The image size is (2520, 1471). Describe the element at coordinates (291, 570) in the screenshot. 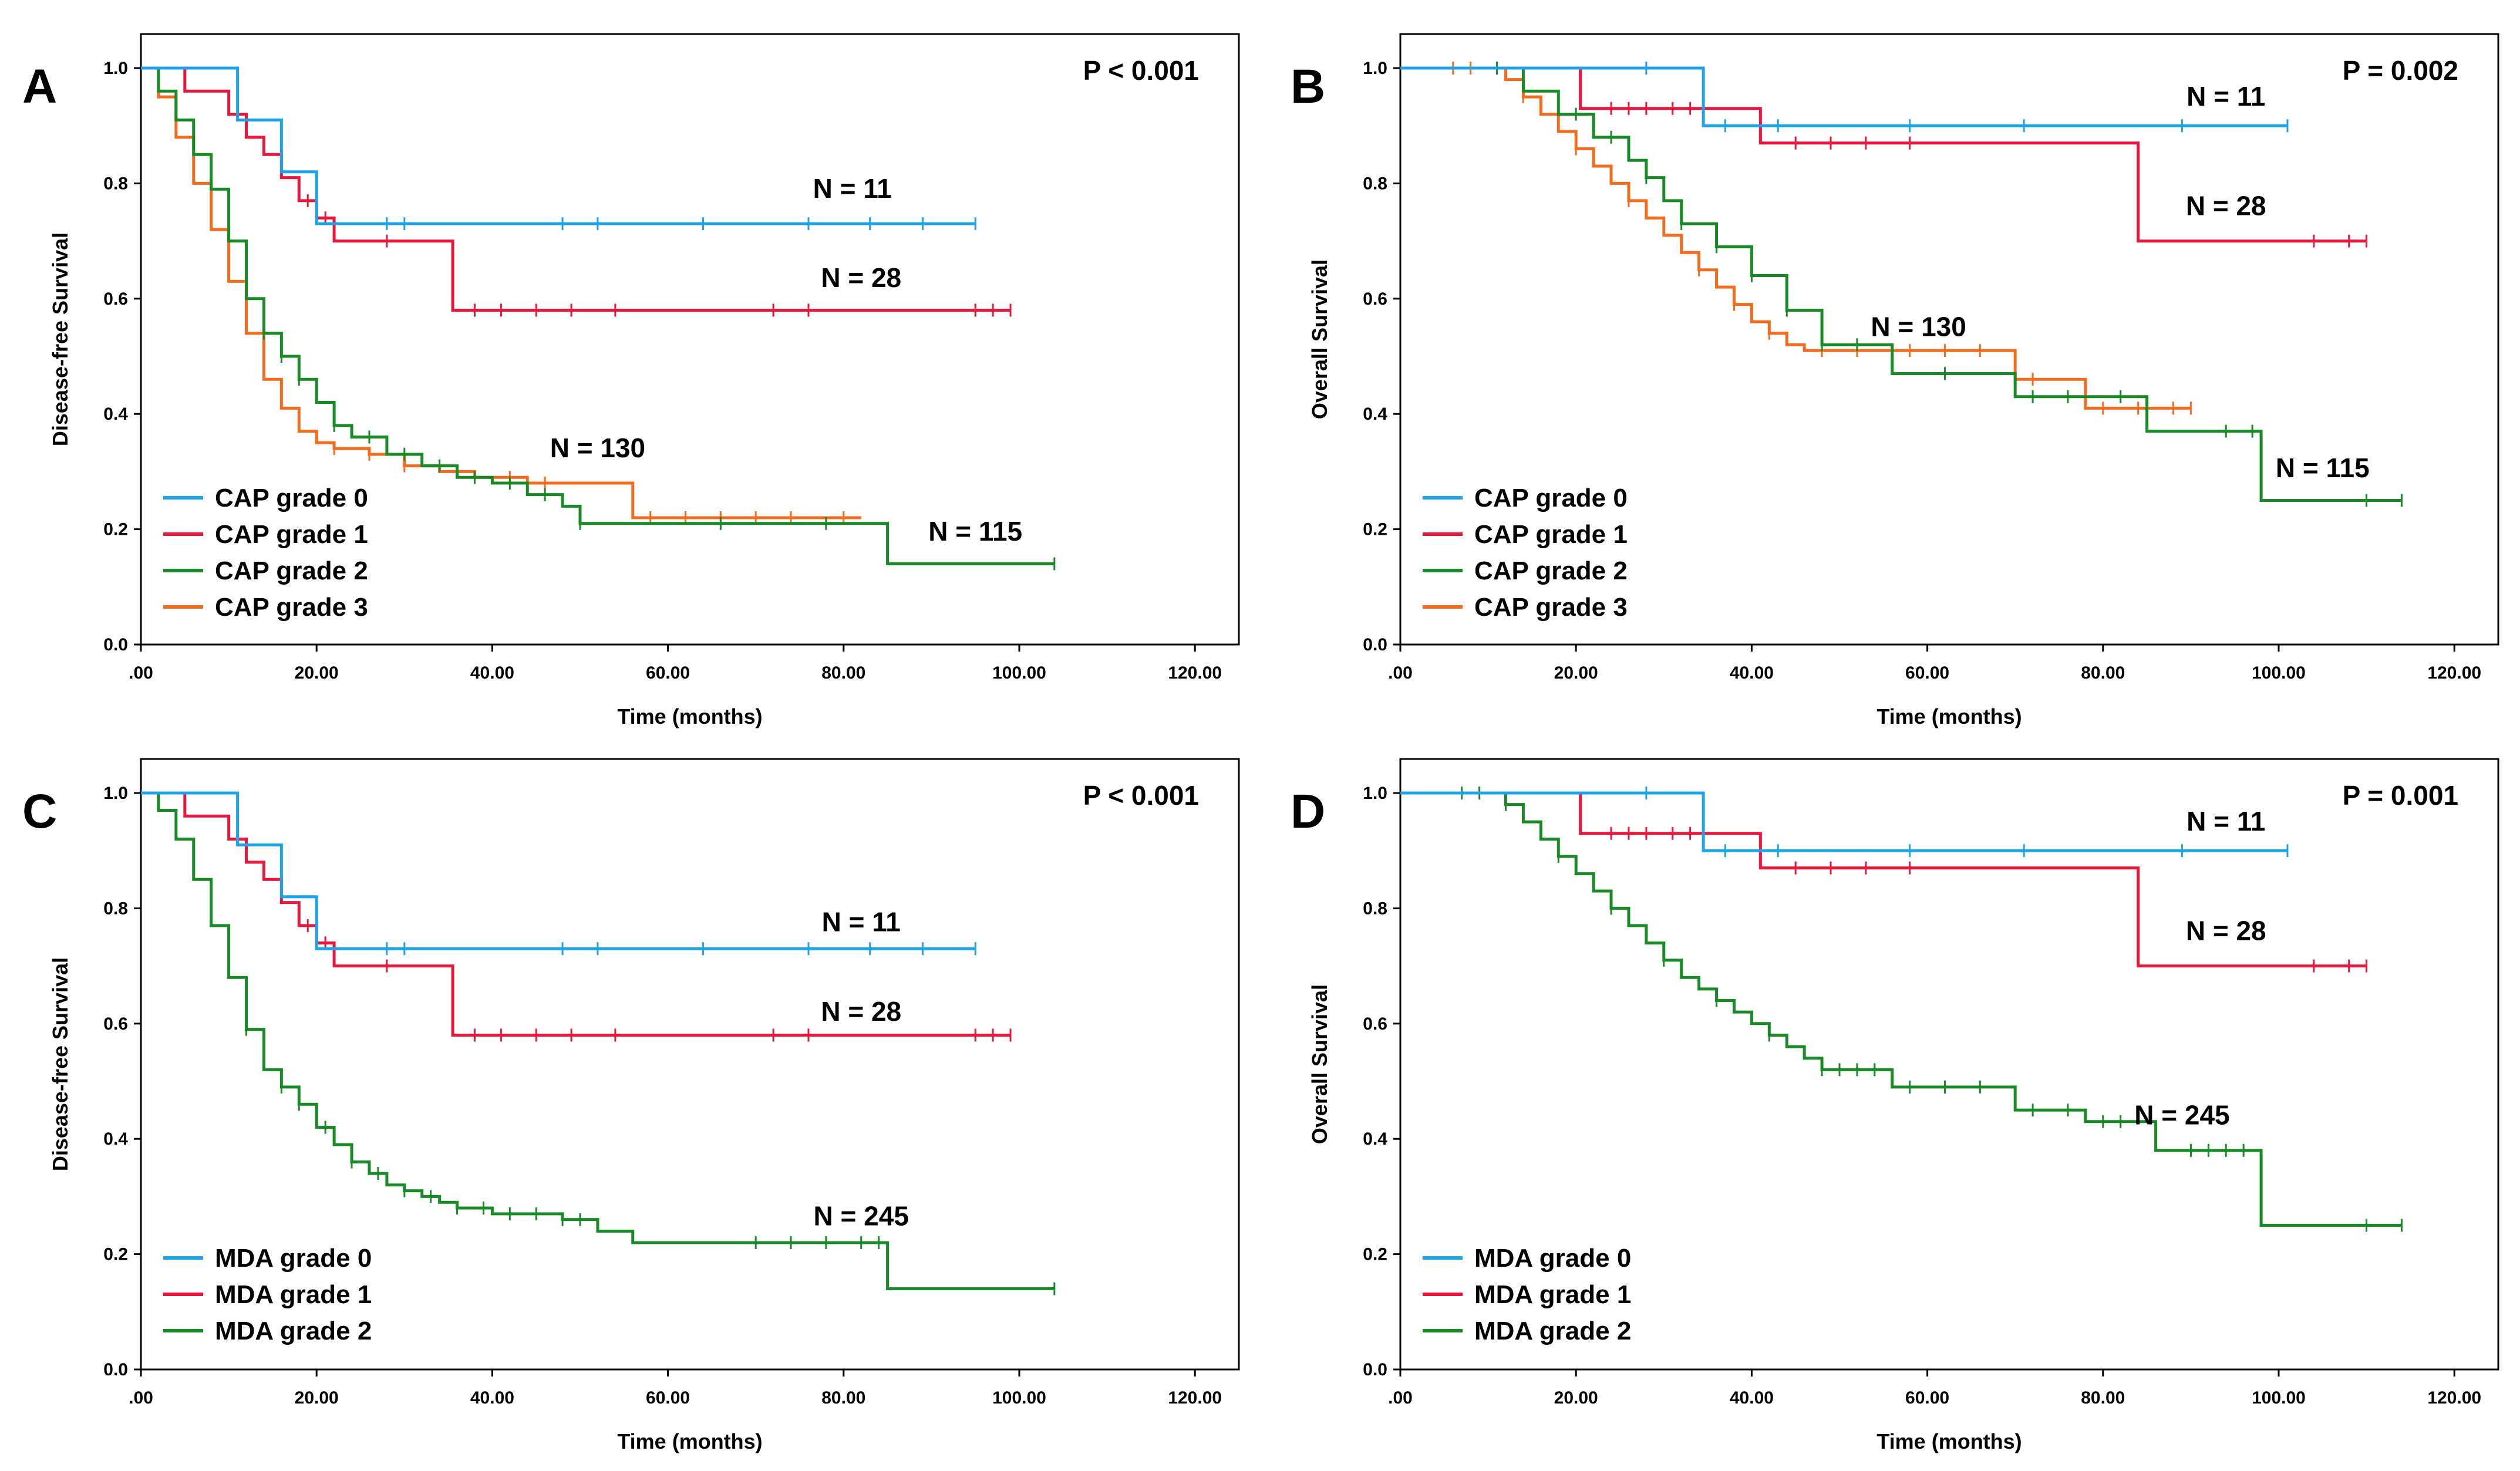

I see `legend-label: CAP grade 2` at that location.